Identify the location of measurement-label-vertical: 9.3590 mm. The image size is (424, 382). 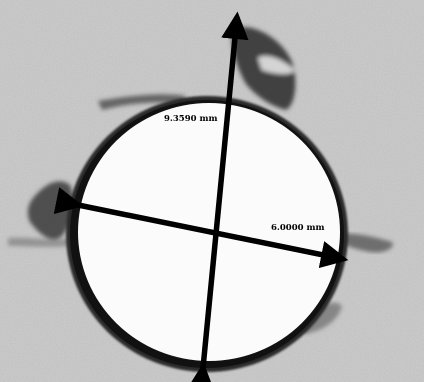
(190, 119).